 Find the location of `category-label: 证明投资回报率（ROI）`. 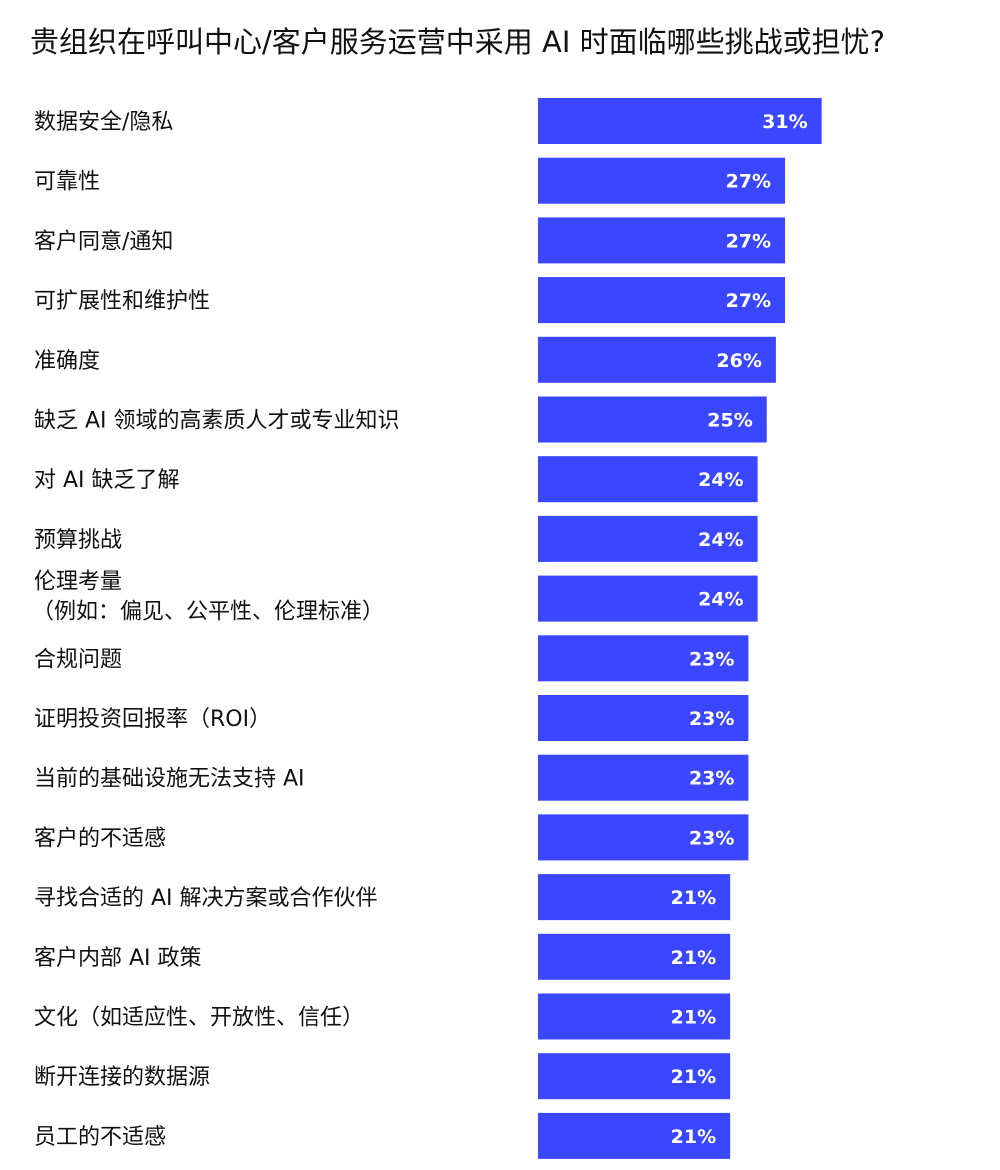

category-label: 证明投资回报率（ROI） is located at coordinates (152, 719).